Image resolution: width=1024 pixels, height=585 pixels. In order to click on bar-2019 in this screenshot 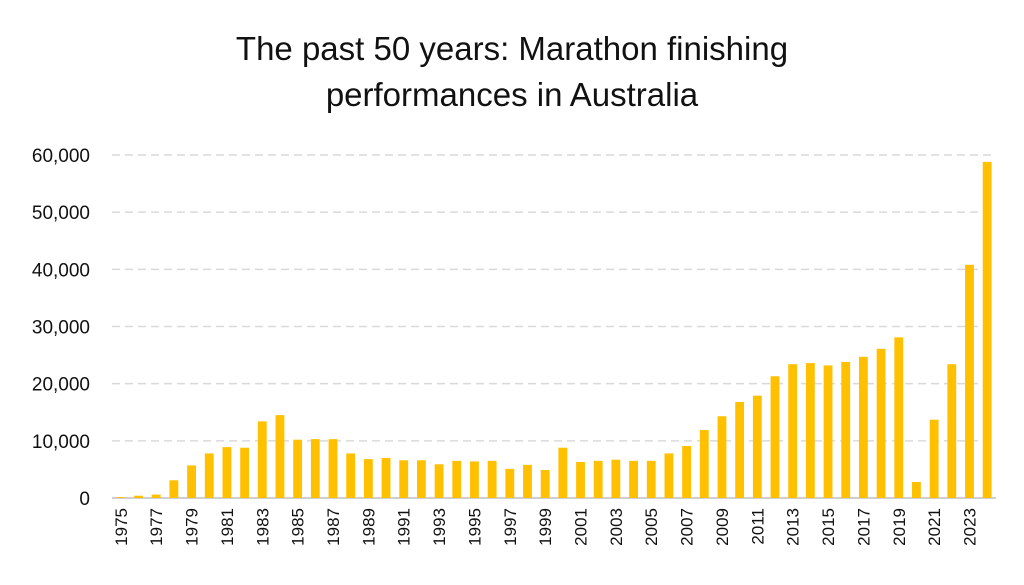, I will do `click(899, 417)`.